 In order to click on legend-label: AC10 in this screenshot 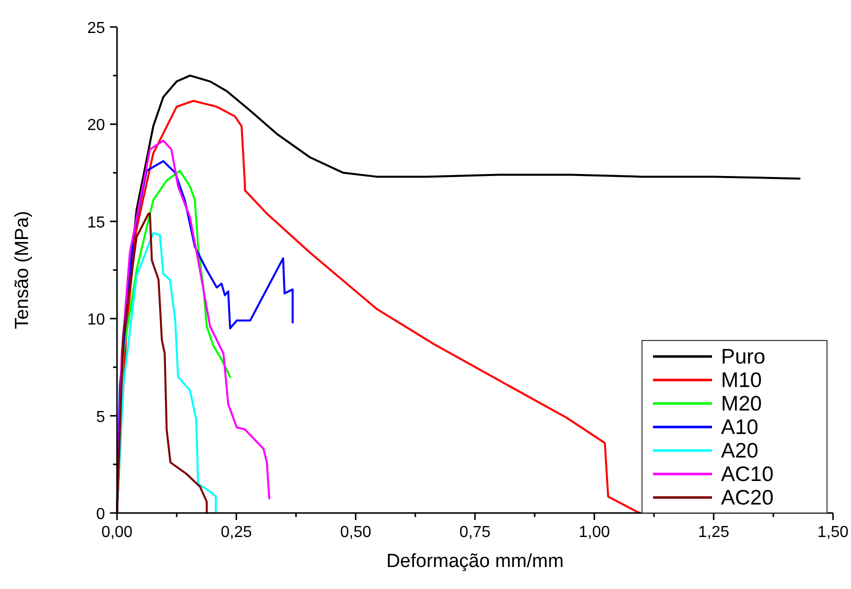, I will do `click(747, 474)`.